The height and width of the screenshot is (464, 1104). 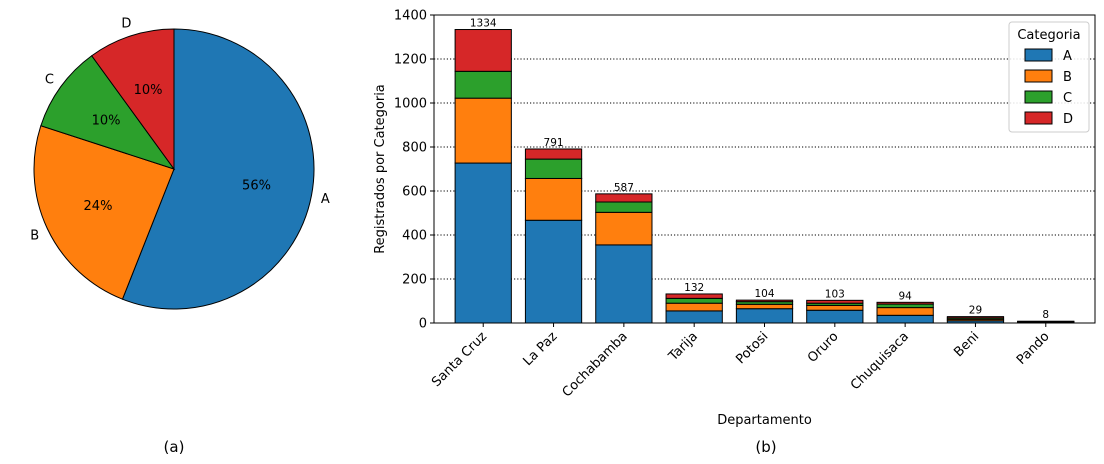 I want to click on pie-pct-label-A: 56%, so click(x=256, y=186).